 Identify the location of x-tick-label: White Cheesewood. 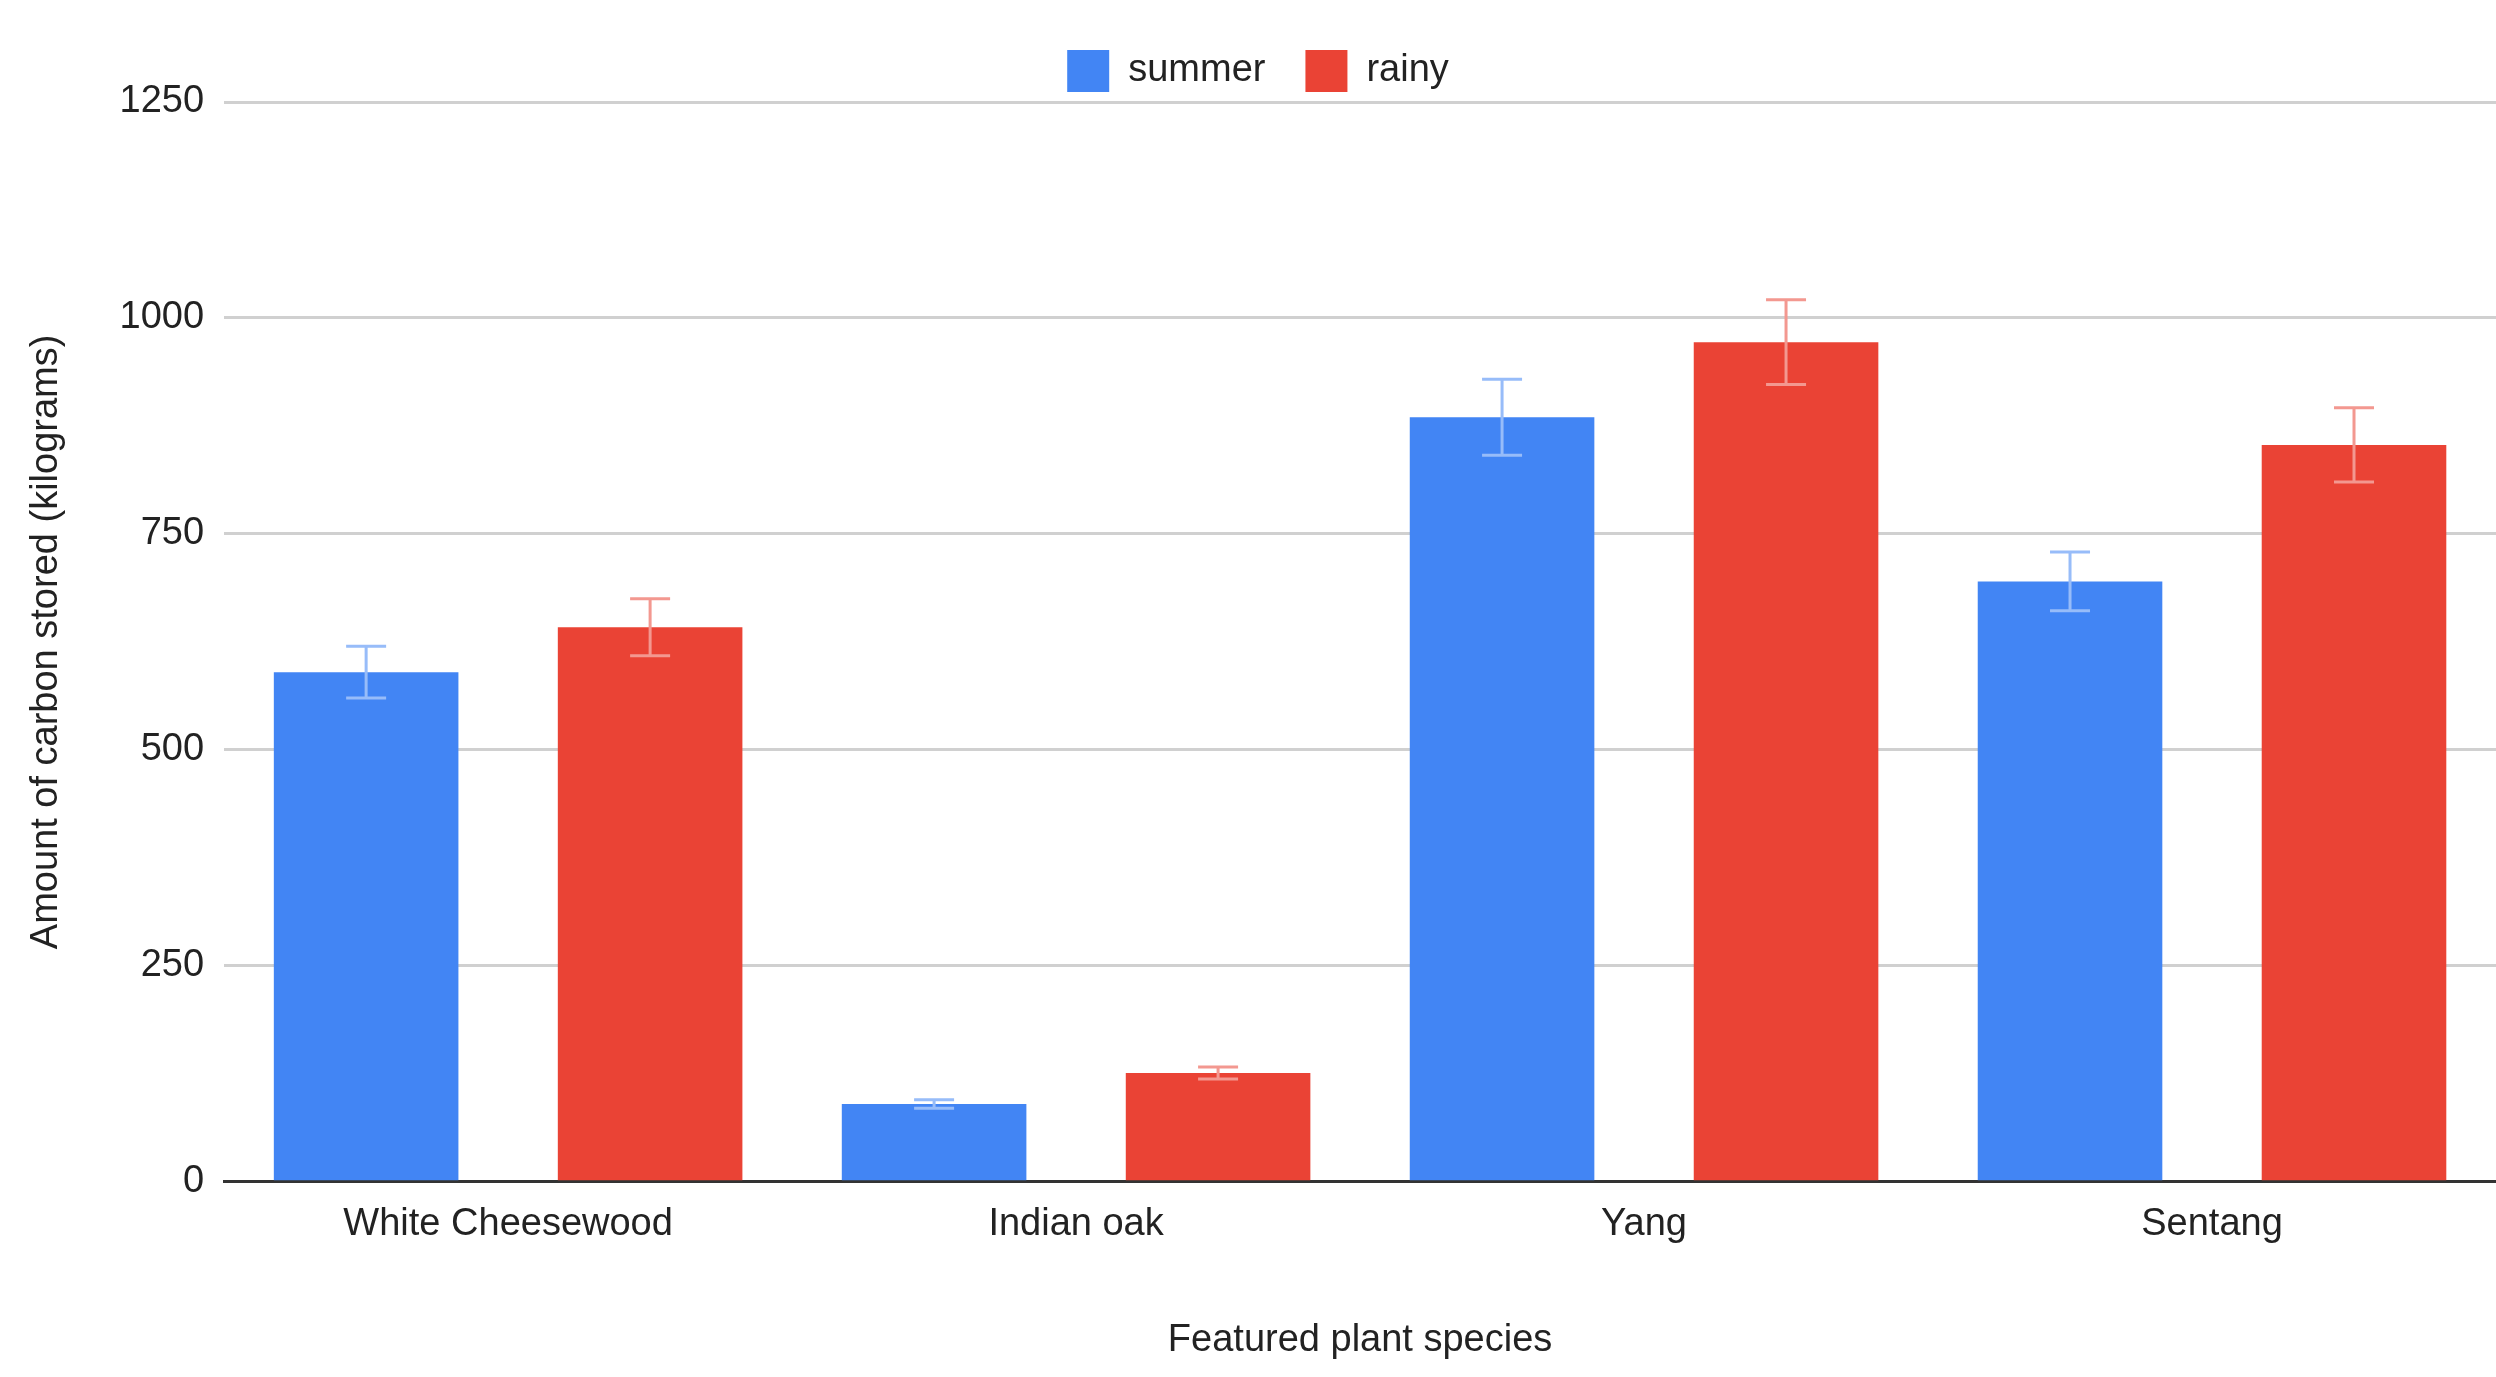
(508, 1222).